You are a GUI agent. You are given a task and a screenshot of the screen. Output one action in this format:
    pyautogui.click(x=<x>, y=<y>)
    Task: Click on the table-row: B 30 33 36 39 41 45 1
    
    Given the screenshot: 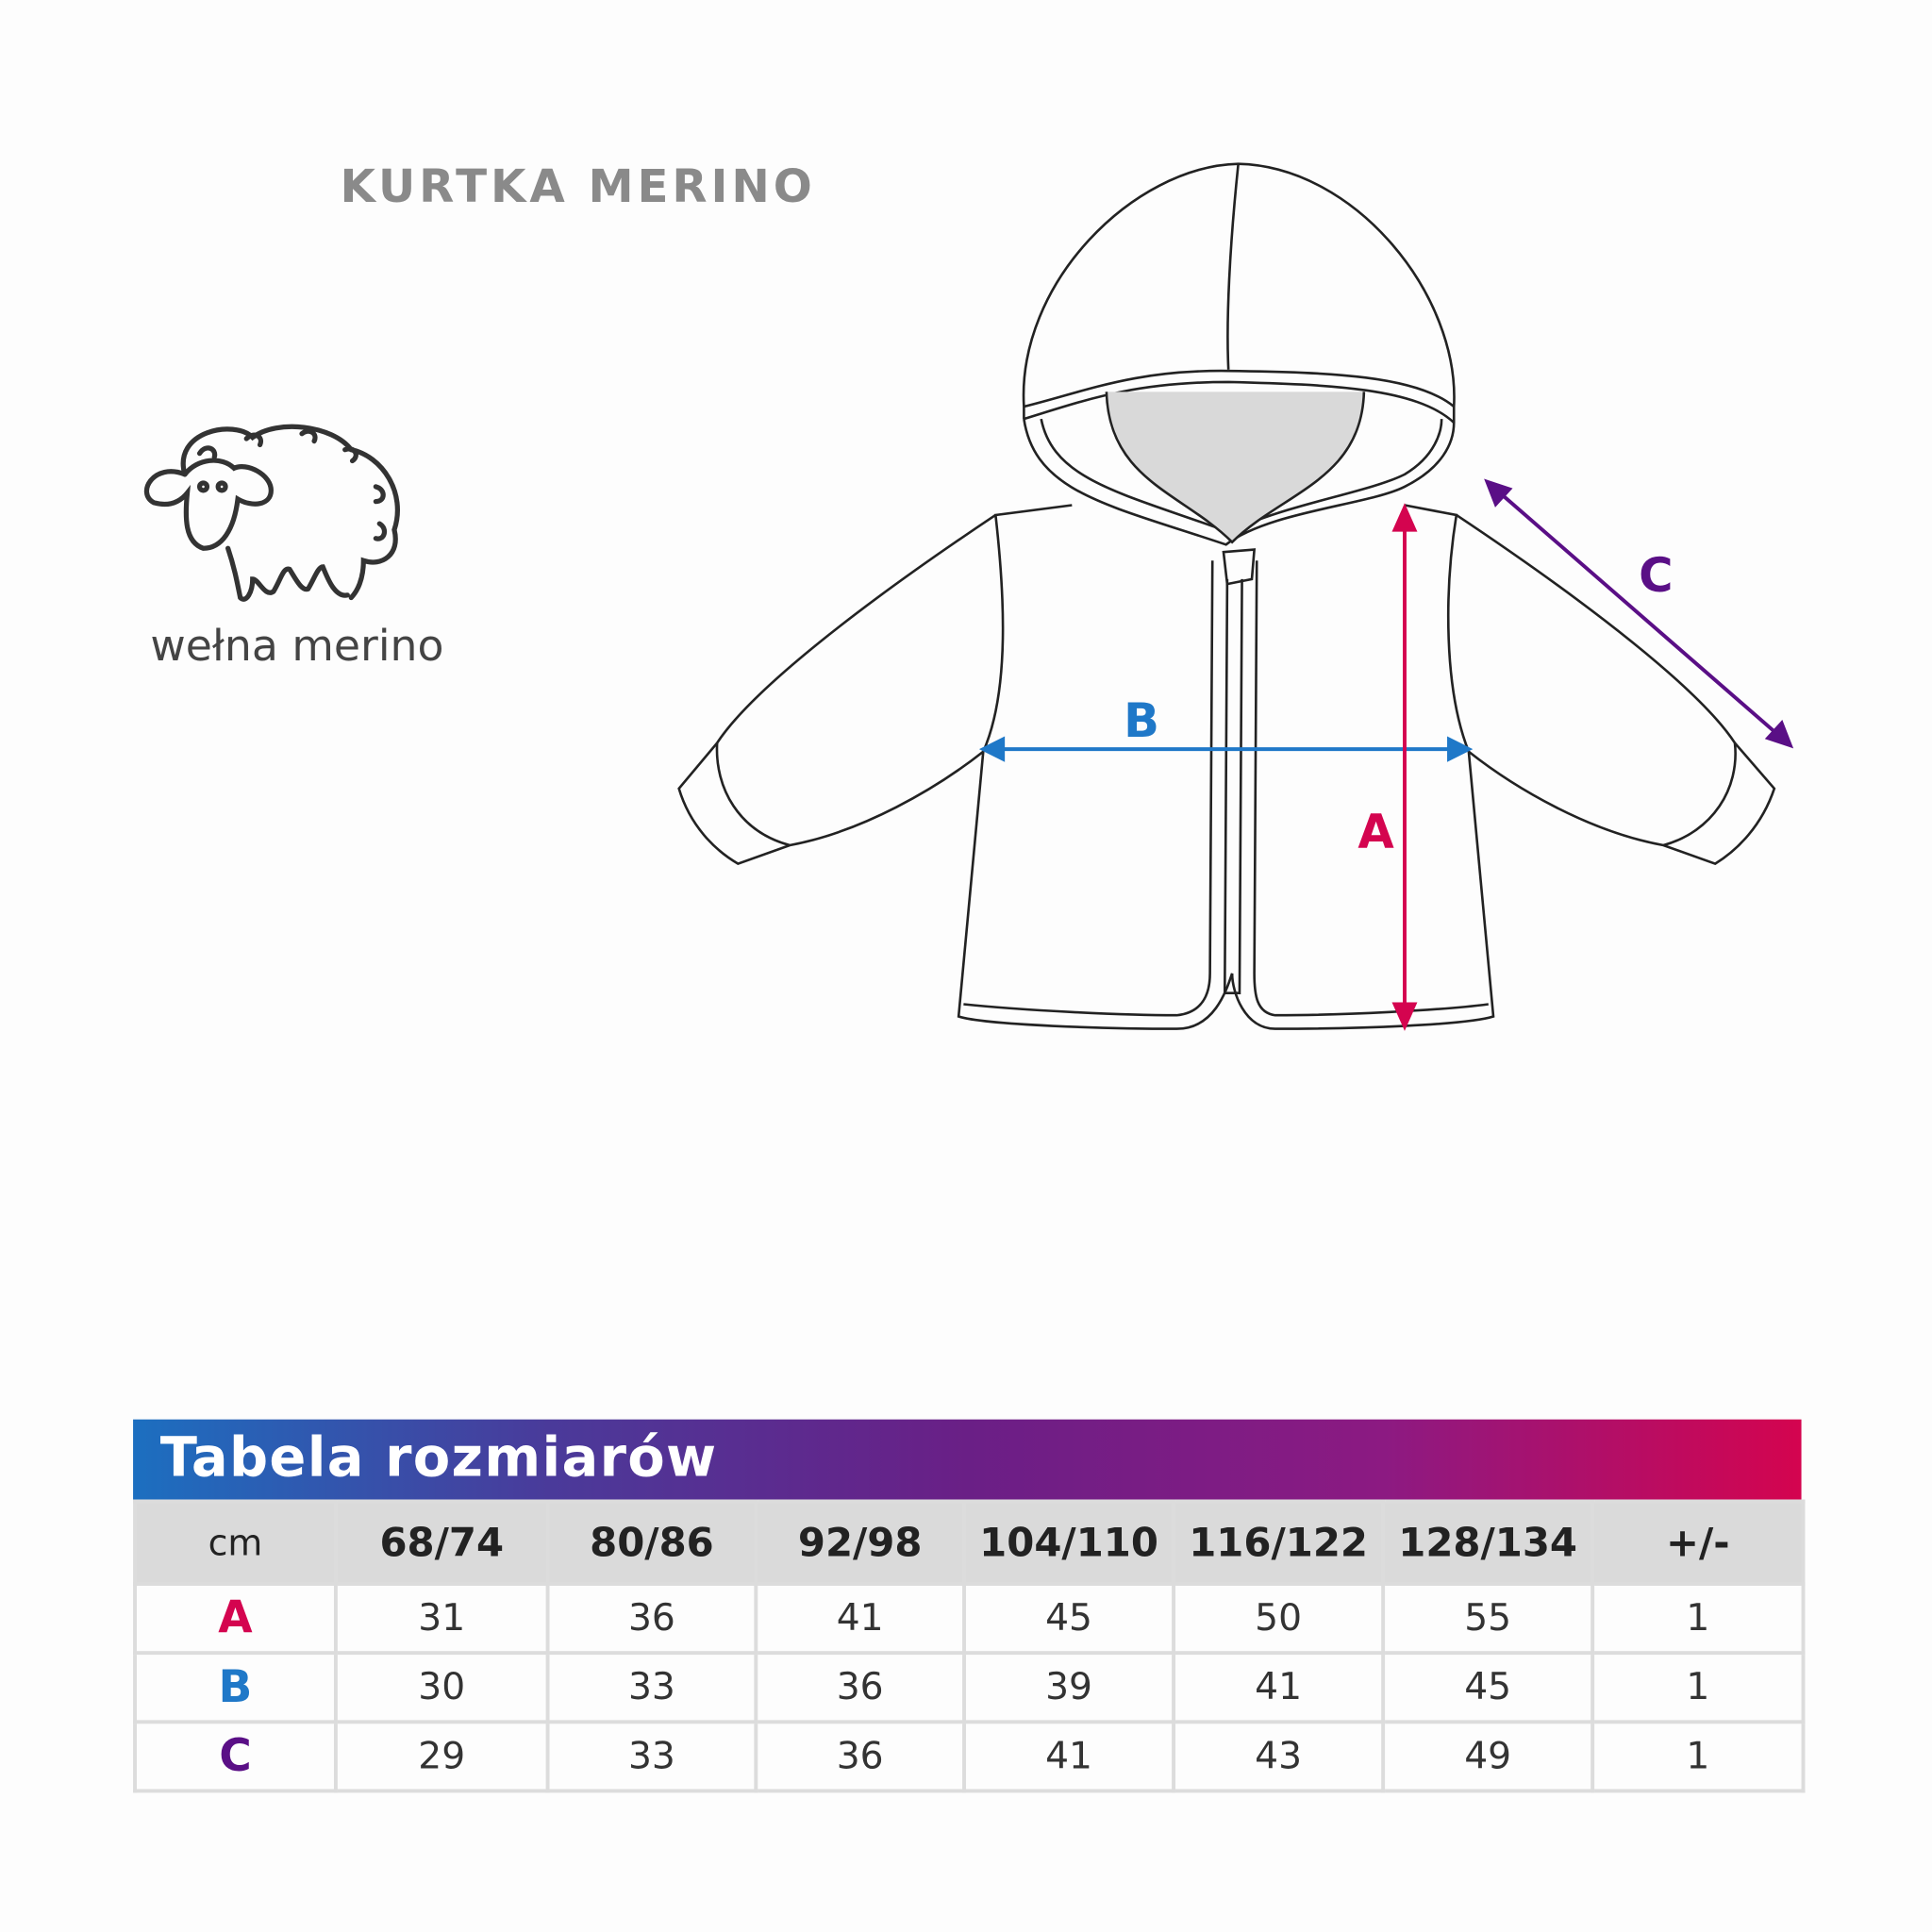 What is the action you would take?
    pyautogui.click(x=969, y=1687)
    